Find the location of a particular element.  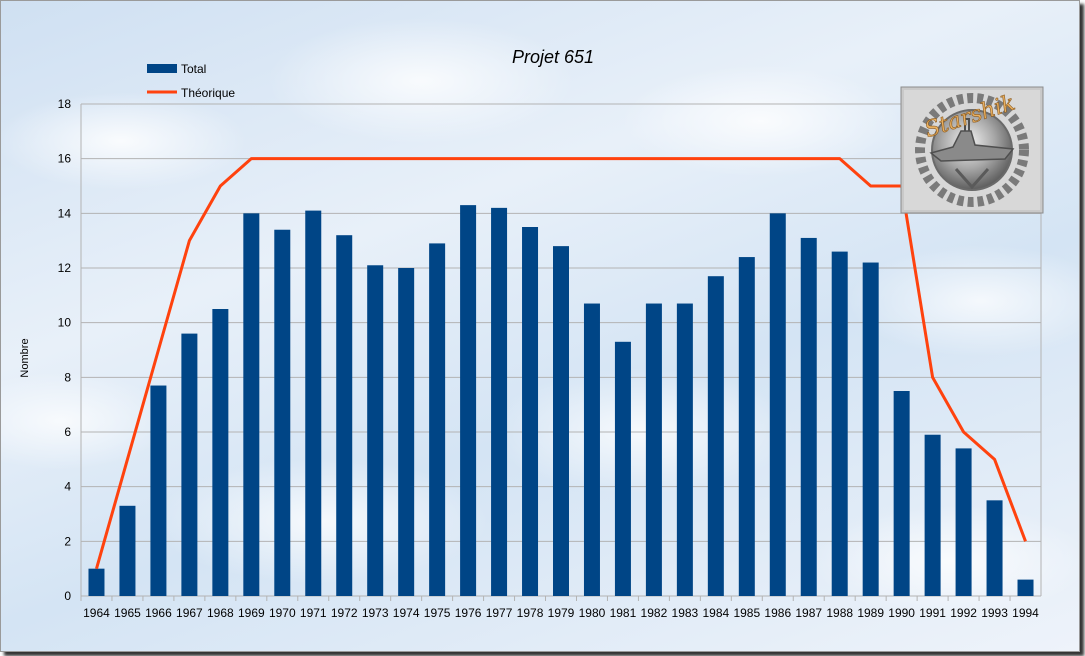

bar-1981 is located at coordinates (622, 468).